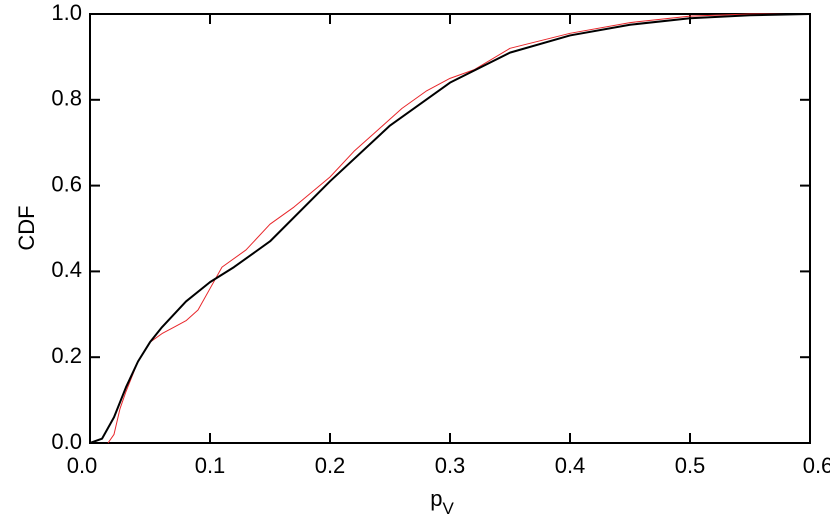 The width and height of the screenshot is (830, 525). I want to click on x-tick-label: 0.3, so click(450, 465).